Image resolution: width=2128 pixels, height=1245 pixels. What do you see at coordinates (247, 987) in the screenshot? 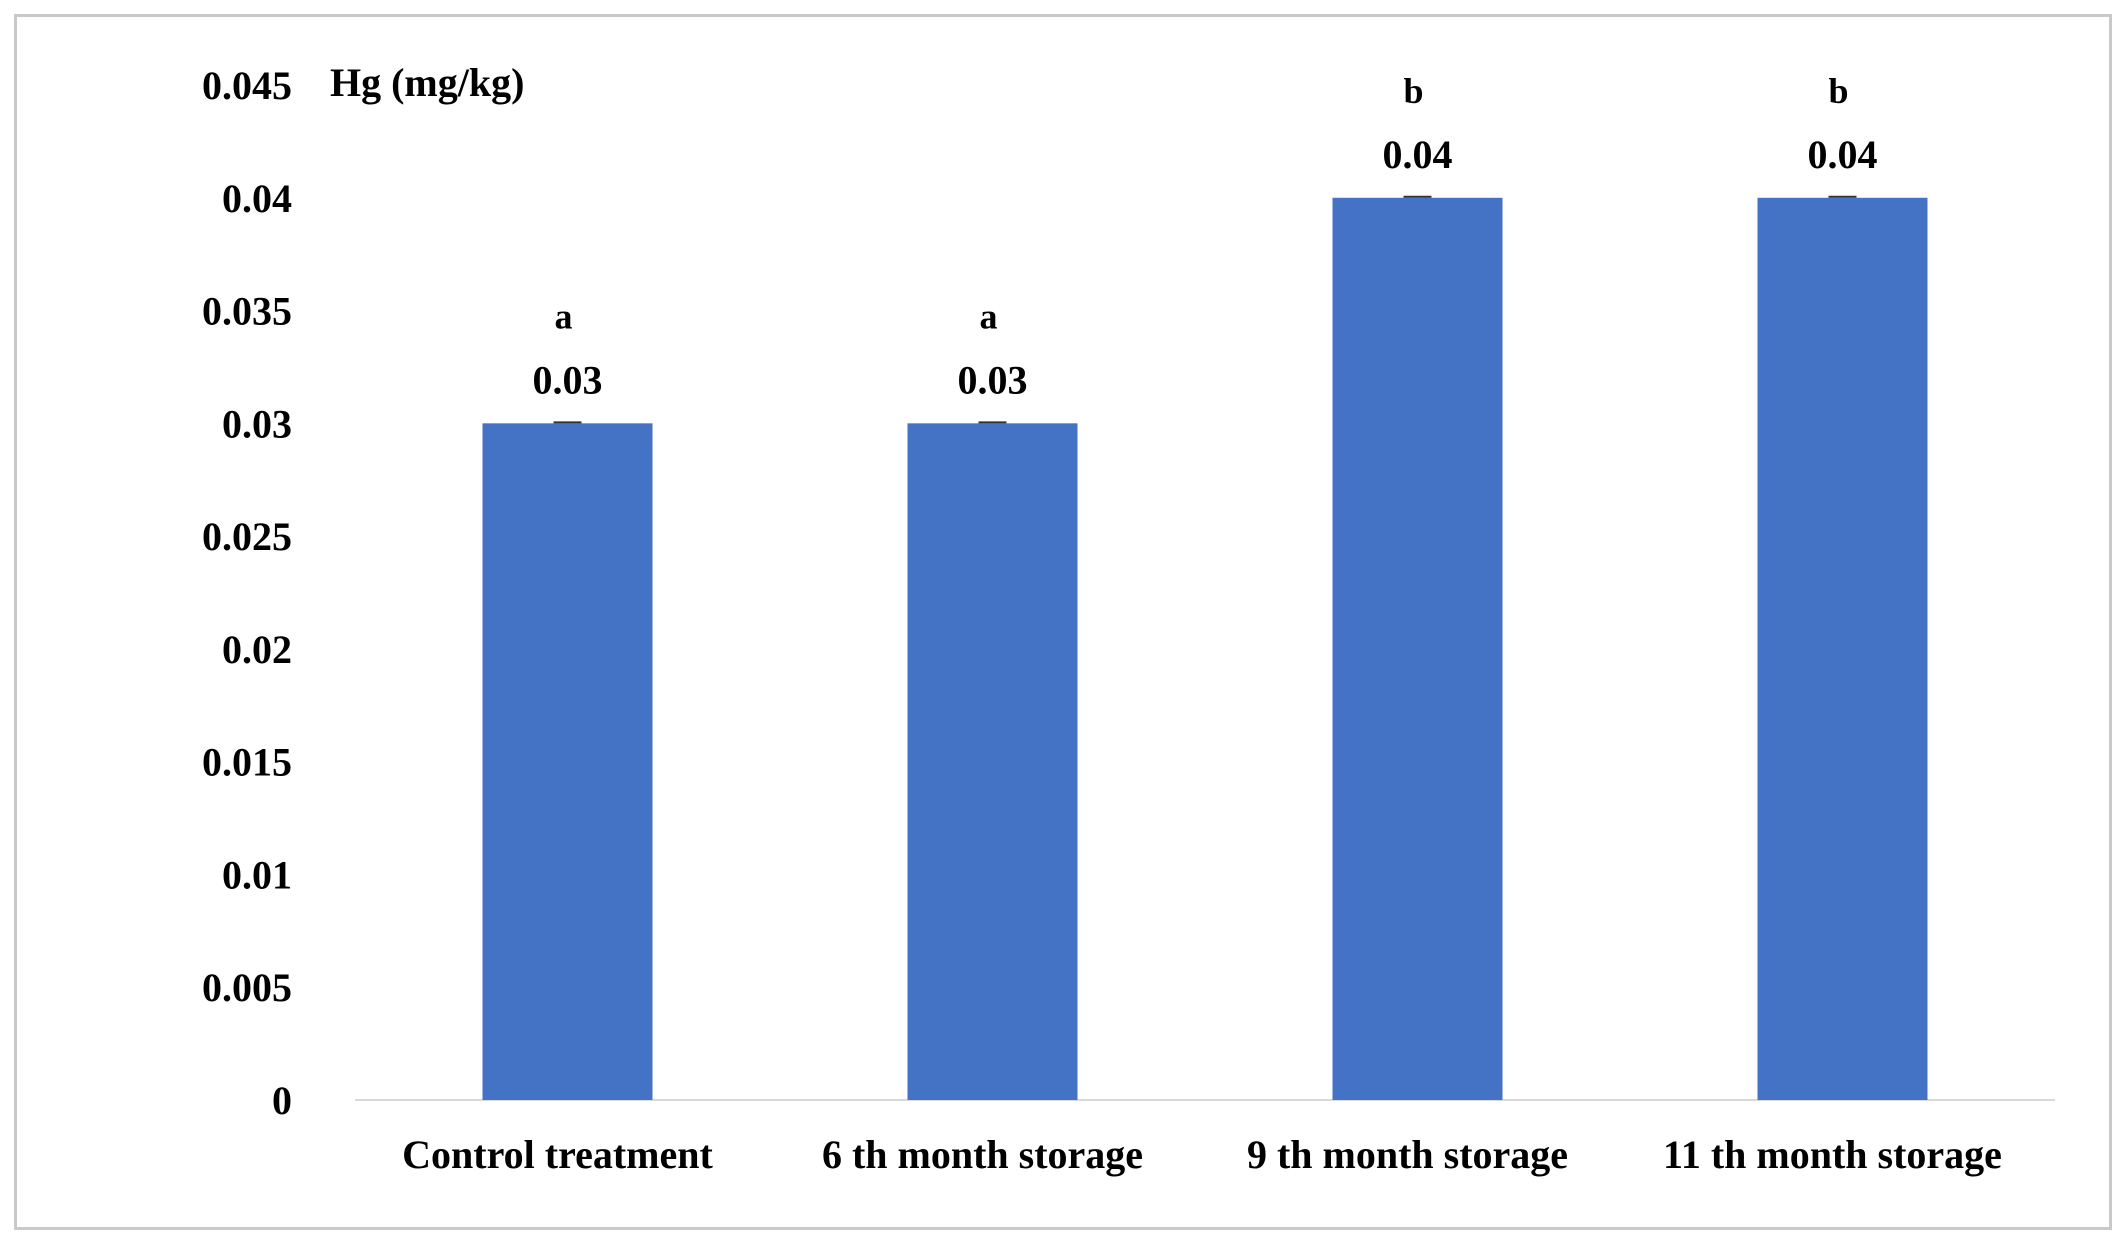
I see `y-tick-label: 0.005` at bounding box center [247, 987].